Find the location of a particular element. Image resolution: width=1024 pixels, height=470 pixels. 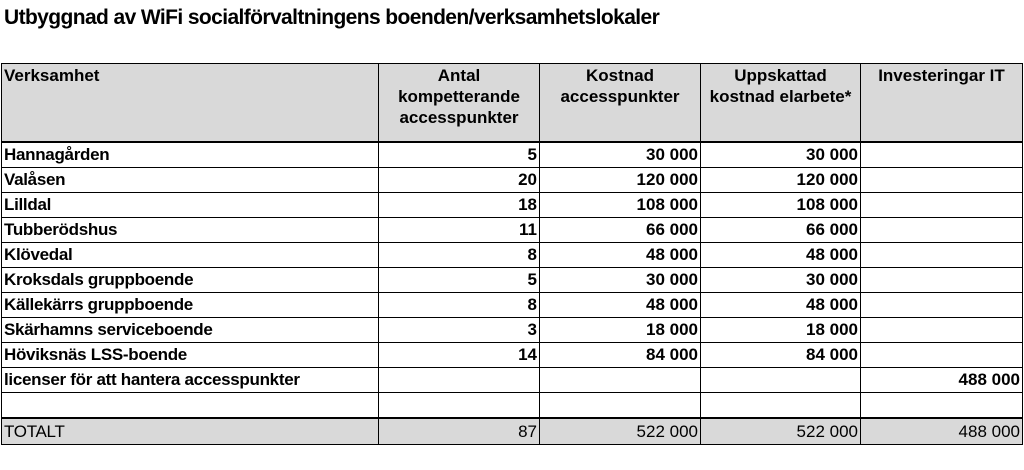

row-label: Källekärrs gruppboende is located at coordinates (190, 305).